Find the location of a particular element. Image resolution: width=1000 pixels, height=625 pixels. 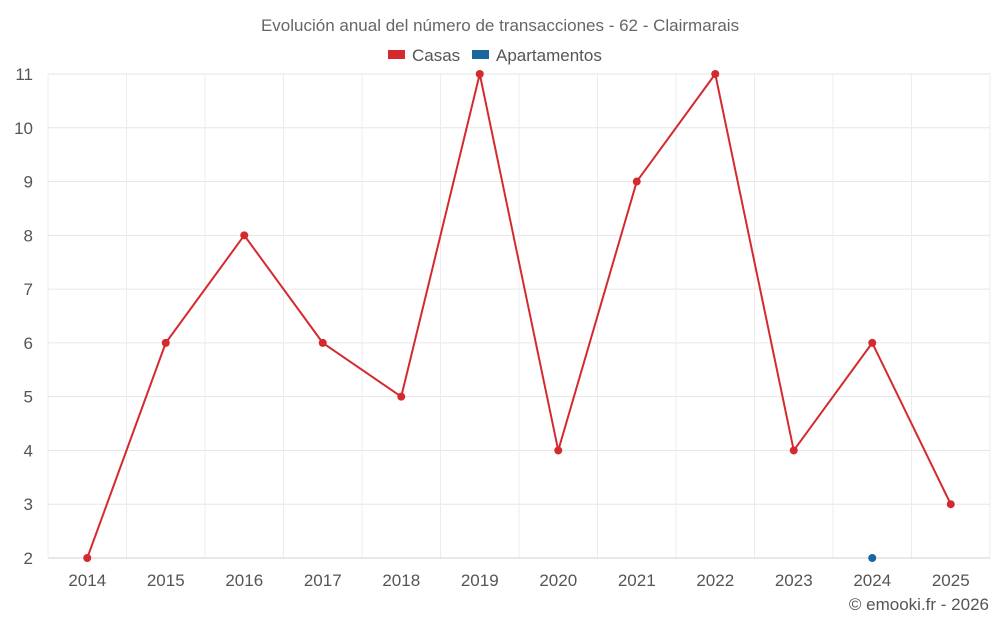

y-tick-label: 11 is located at coordinates (24, 74).